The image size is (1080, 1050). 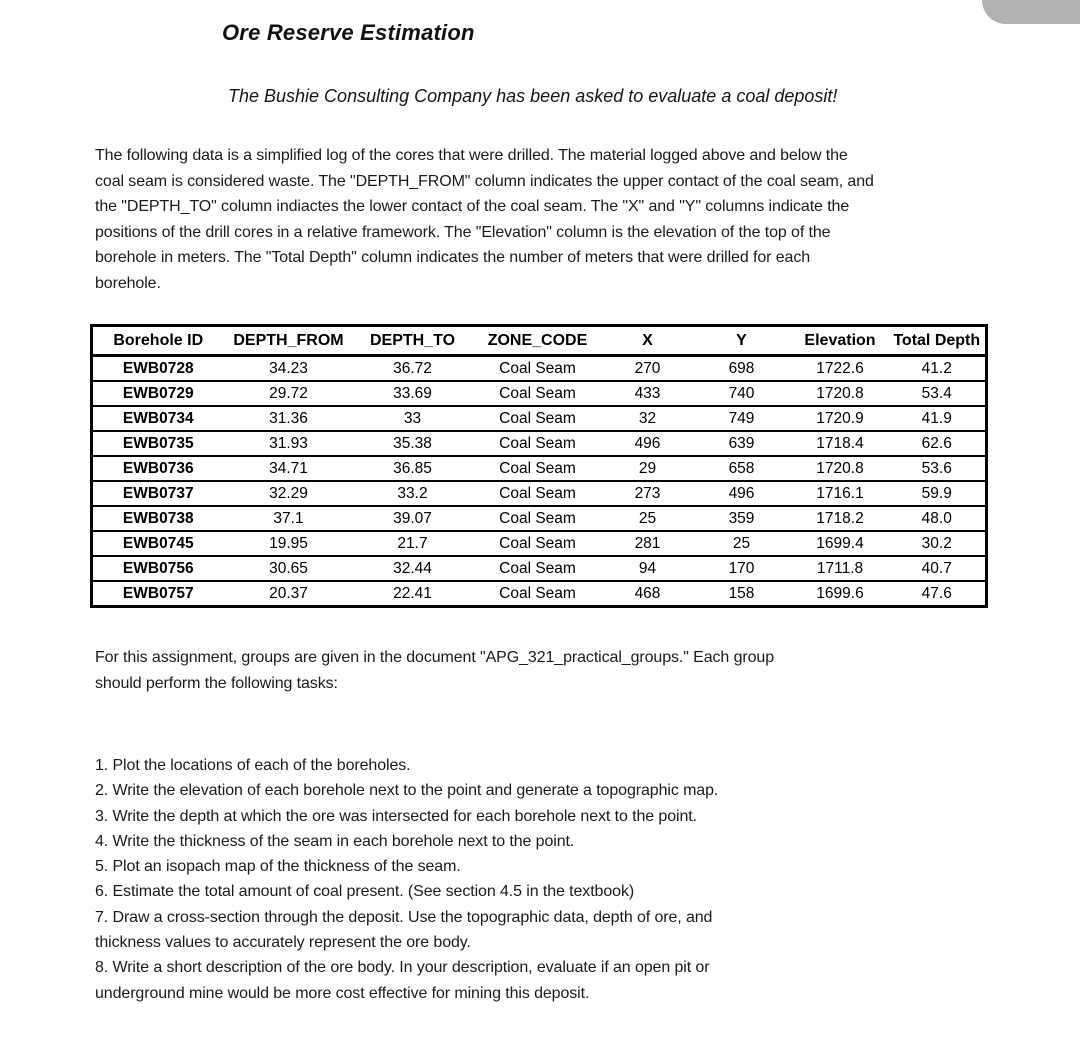 What do you see at coordinates (1031, 12) in the screenshot?
I see `scan-corner-artifact` at bounding box center [1031, 12].